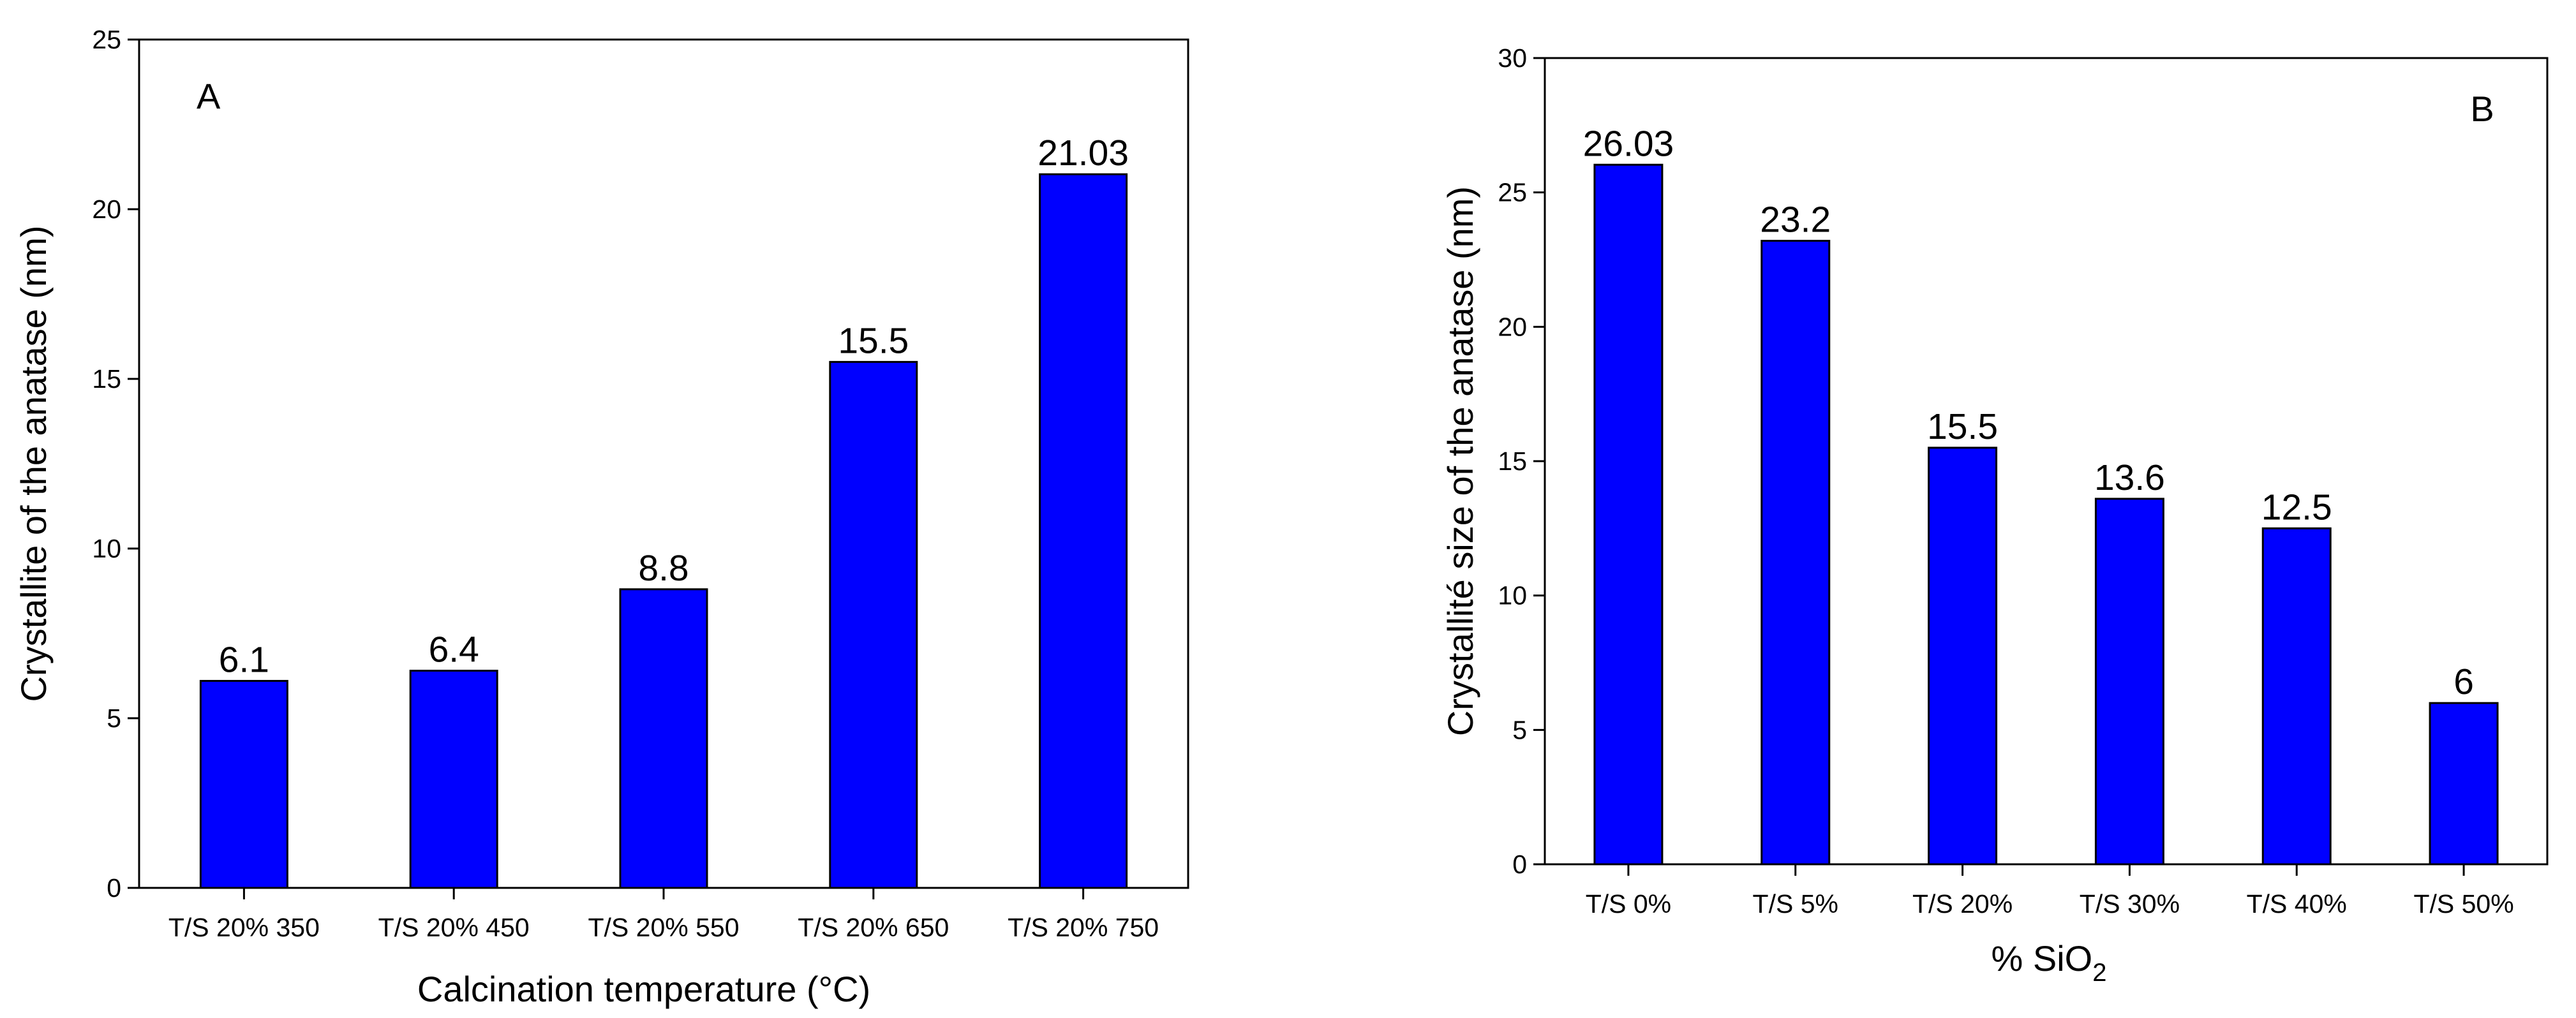 This screenshot has height=1018, width=2576. Describe the element at coordinates (33, 464) in the screenshot. I see `y-axis-title: Crystallite of the anatase (nm)` at that location.